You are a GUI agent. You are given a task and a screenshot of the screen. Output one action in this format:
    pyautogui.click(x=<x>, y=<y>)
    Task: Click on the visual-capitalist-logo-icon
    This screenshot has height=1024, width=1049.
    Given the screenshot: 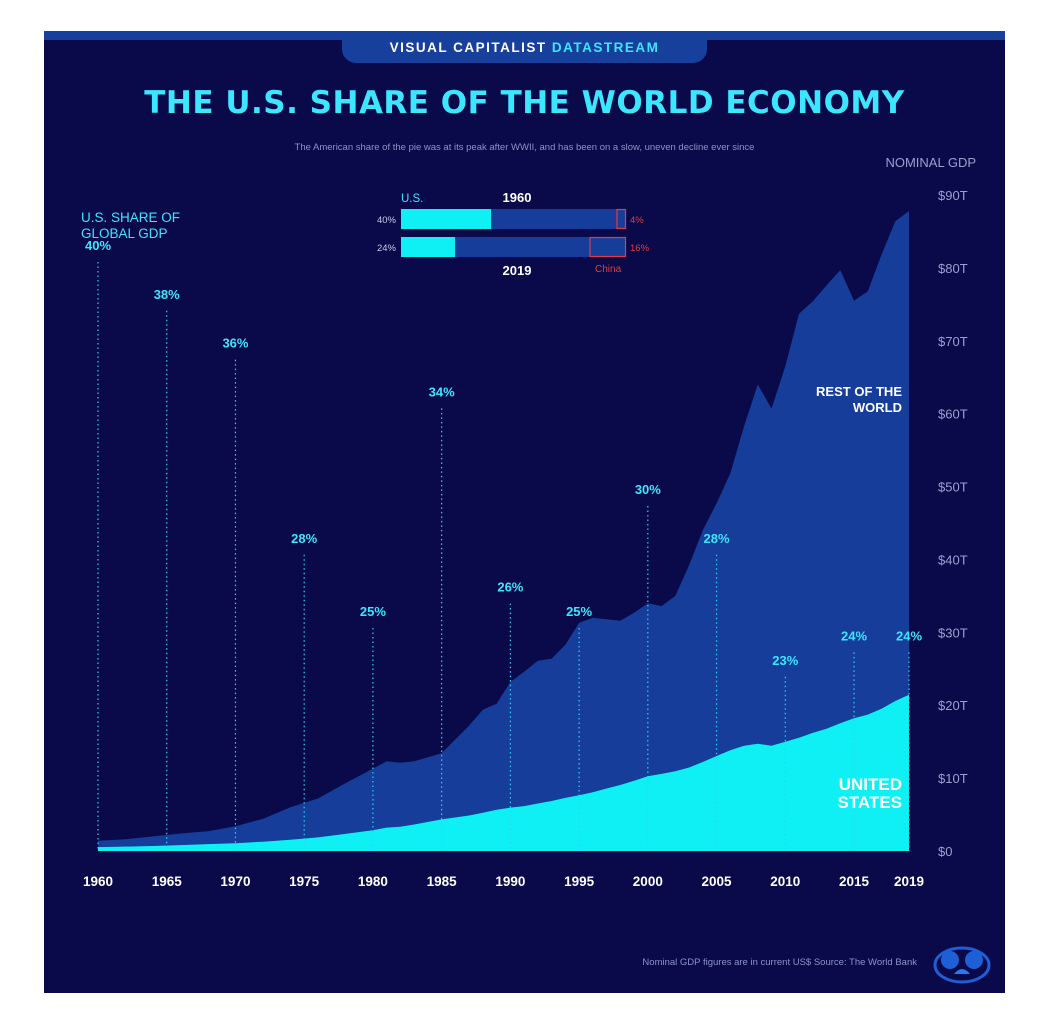 What is the action you would take?
    pyautogui.click(x=962, y=965)
    